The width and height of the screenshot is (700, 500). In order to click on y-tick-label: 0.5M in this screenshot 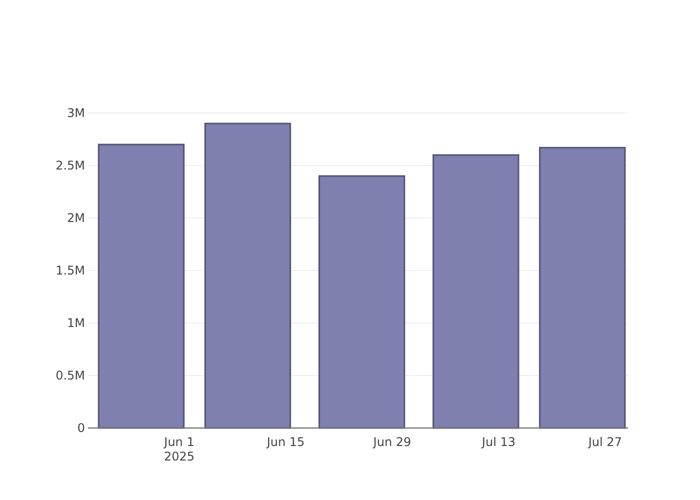, I will do `click(70, 375)`.